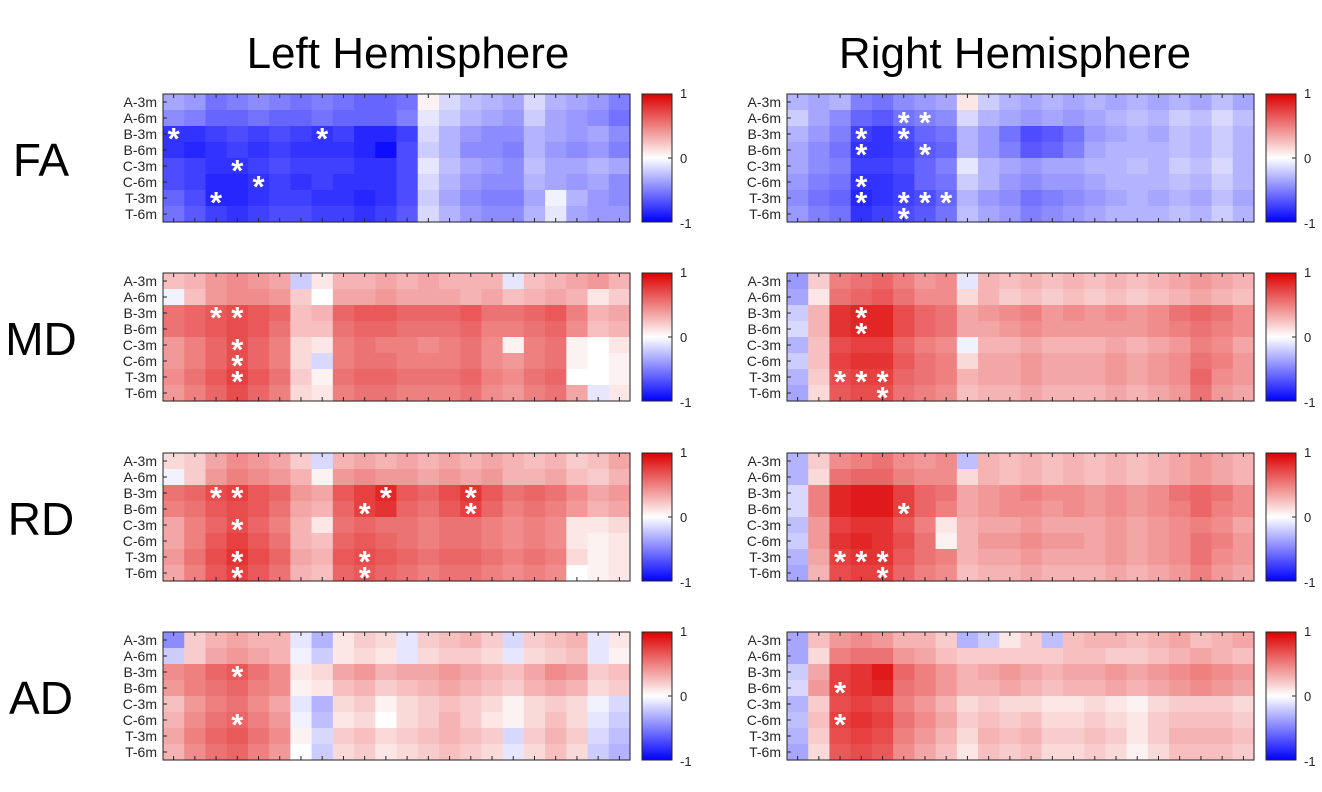 The width and height of the screenshot is (1322, 792). Describe the element at coordinates (396, 337) in the screenshot. I see `heatmap-frame` at that location.